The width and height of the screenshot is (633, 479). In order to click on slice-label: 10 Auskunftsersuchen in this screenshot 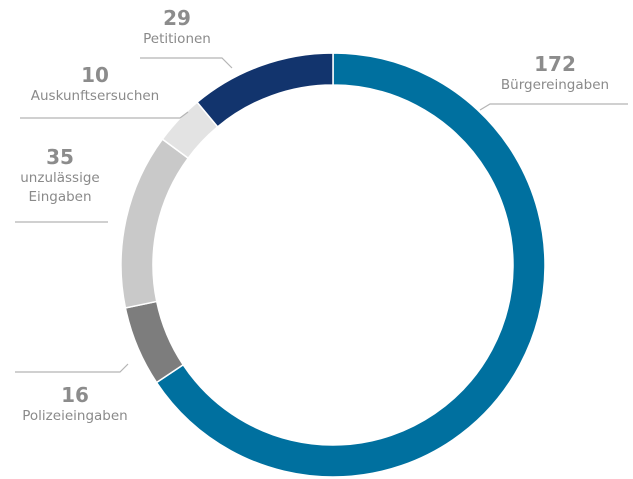, I will do `click(95, 84)`.